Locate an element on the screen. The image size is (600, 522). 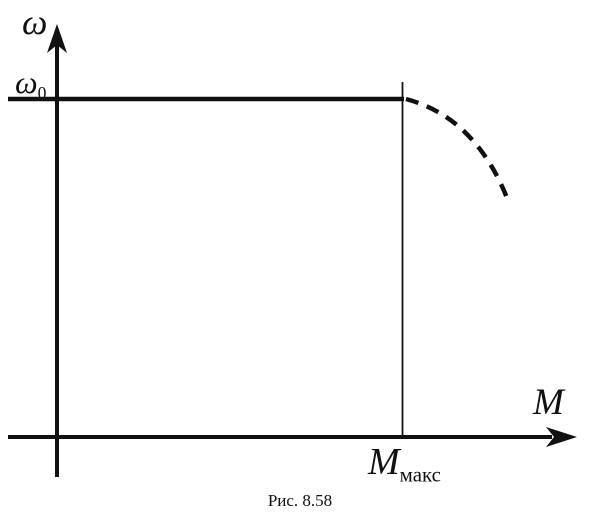
omega0-subscript: 0 is located at coordinates (42, 93).